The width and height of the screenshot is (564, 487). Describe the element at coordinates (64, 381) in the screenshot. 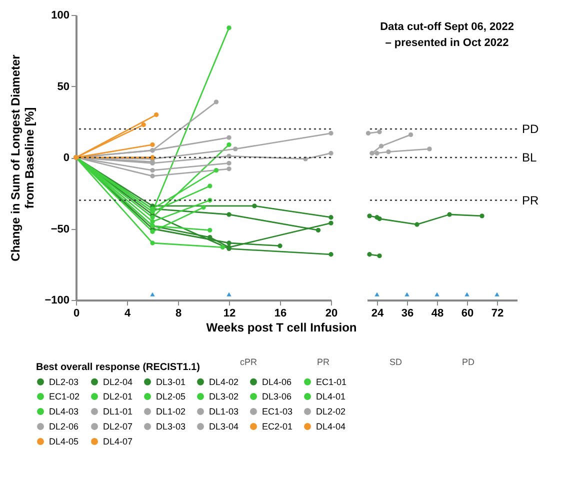

I see `legend-label: DL2-03` at that location.